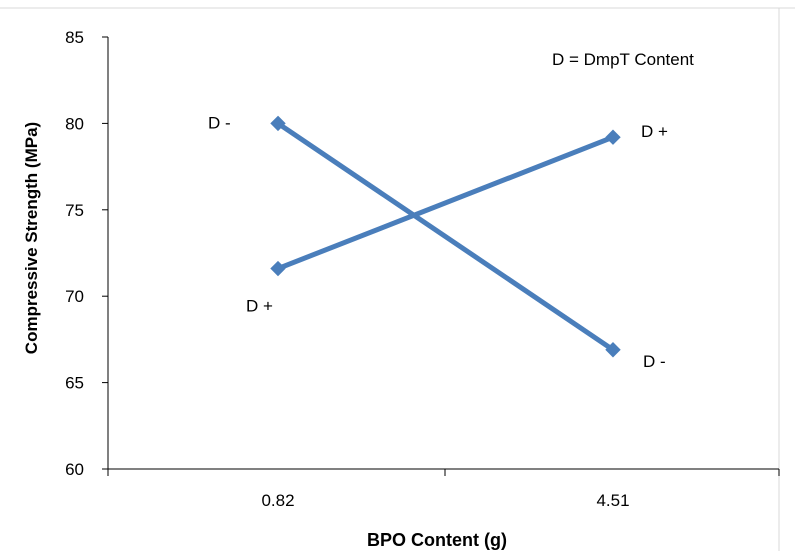 The height and width of the screenshot is (556, 795). Describe the element at coordinates (437, 540) in the screenshot. I see `x-axis-title: BPO Content (g)` at that location.